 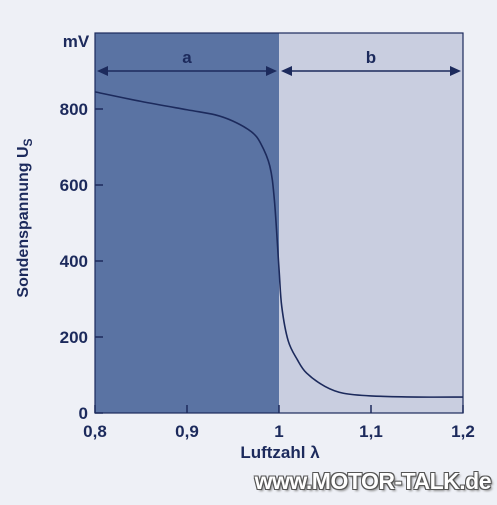 I want to click on x-axis-ticks: 0,8 0,9 1 1,1 1,2, so click(x=279, y=423).